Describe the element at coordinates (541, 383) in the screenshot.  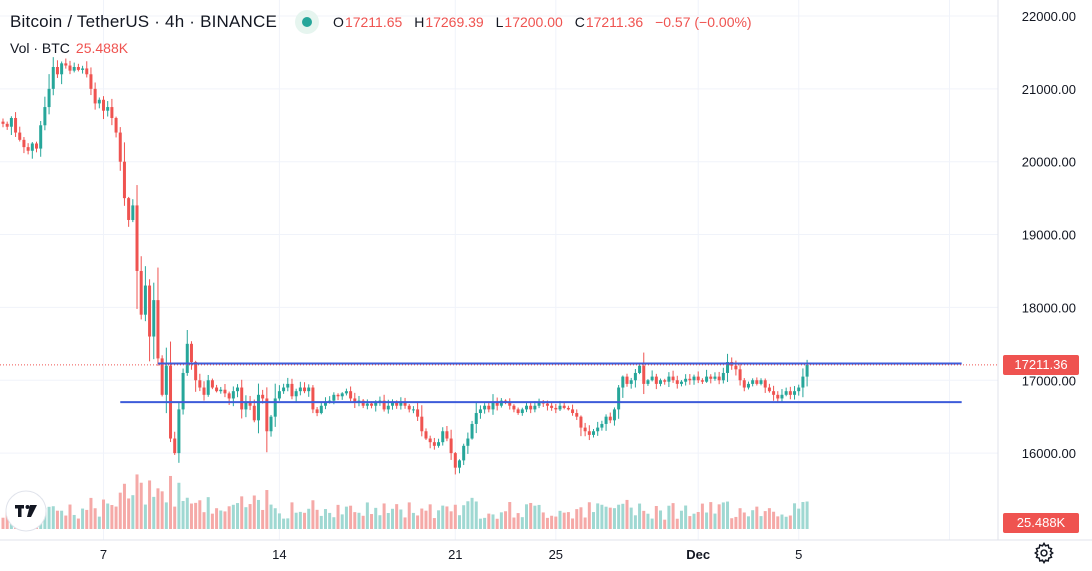
I see `trend-lines` at that location.